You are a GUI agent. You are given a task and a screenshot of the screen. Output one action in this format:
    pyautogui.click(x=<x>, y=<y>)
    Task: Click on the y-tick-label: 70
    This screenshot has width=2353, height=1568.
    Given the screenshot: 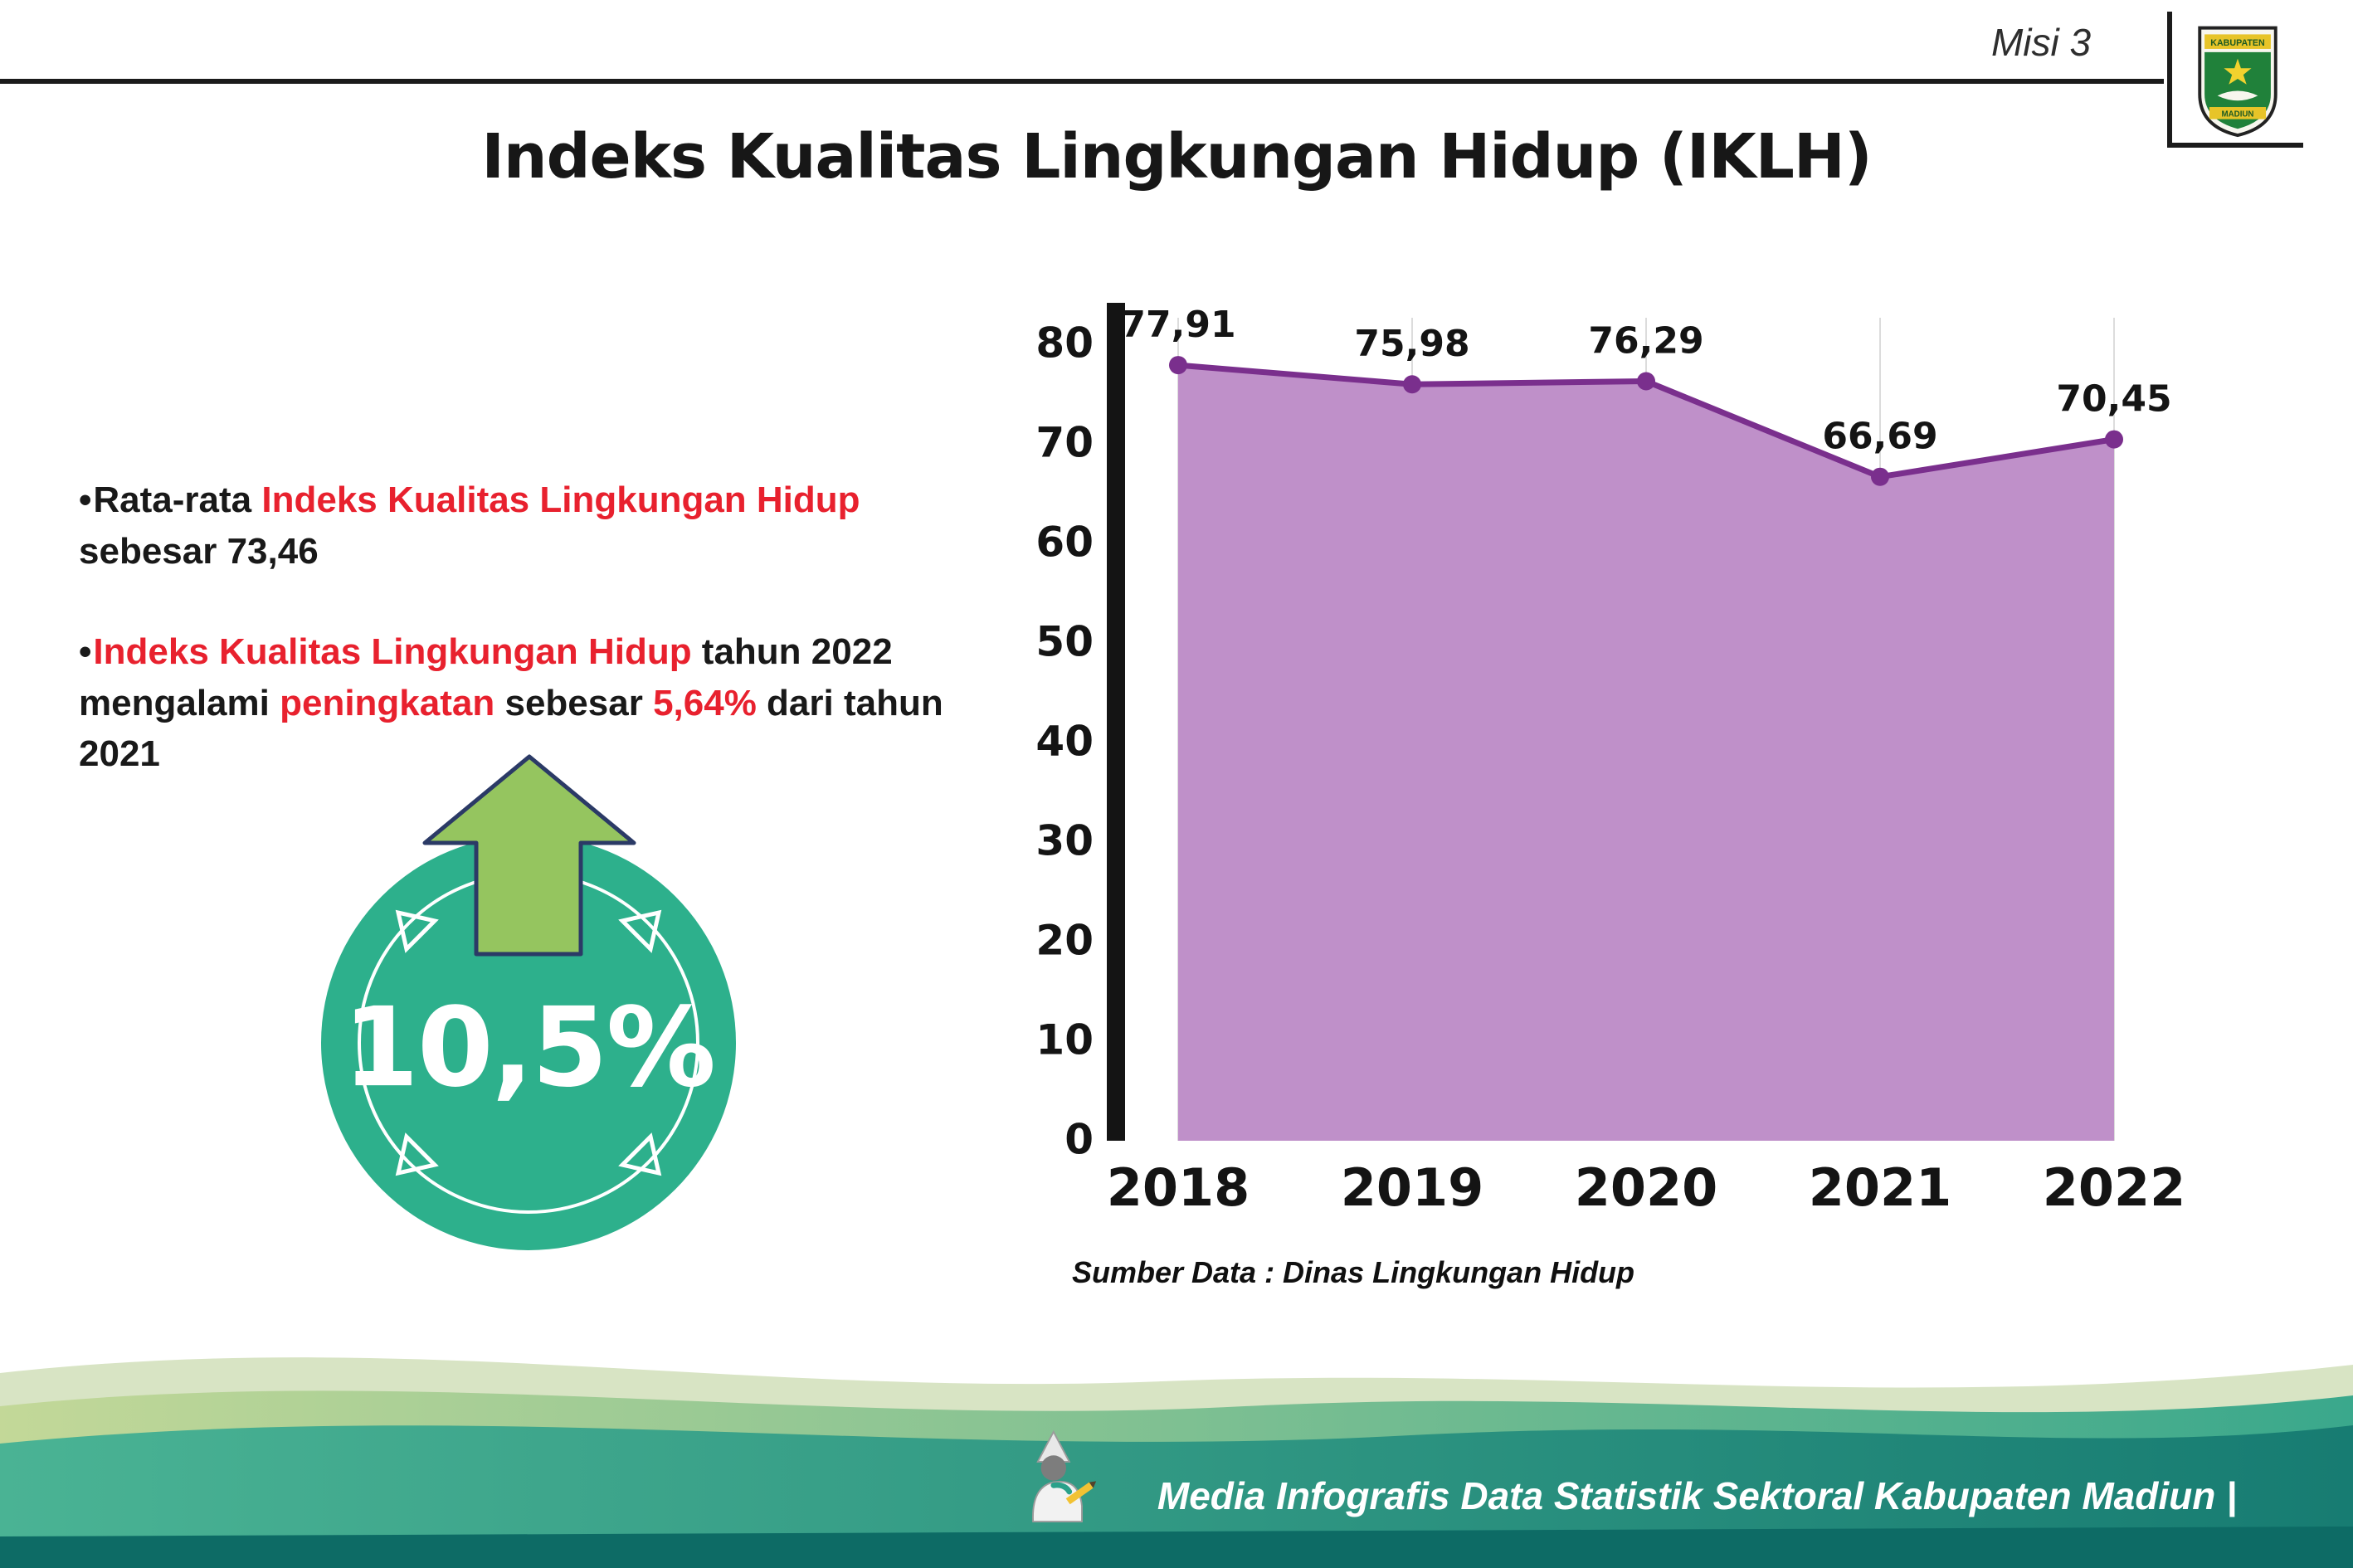 What is the action you would take?
    pyautogui.click(x=1064, y=443)
    